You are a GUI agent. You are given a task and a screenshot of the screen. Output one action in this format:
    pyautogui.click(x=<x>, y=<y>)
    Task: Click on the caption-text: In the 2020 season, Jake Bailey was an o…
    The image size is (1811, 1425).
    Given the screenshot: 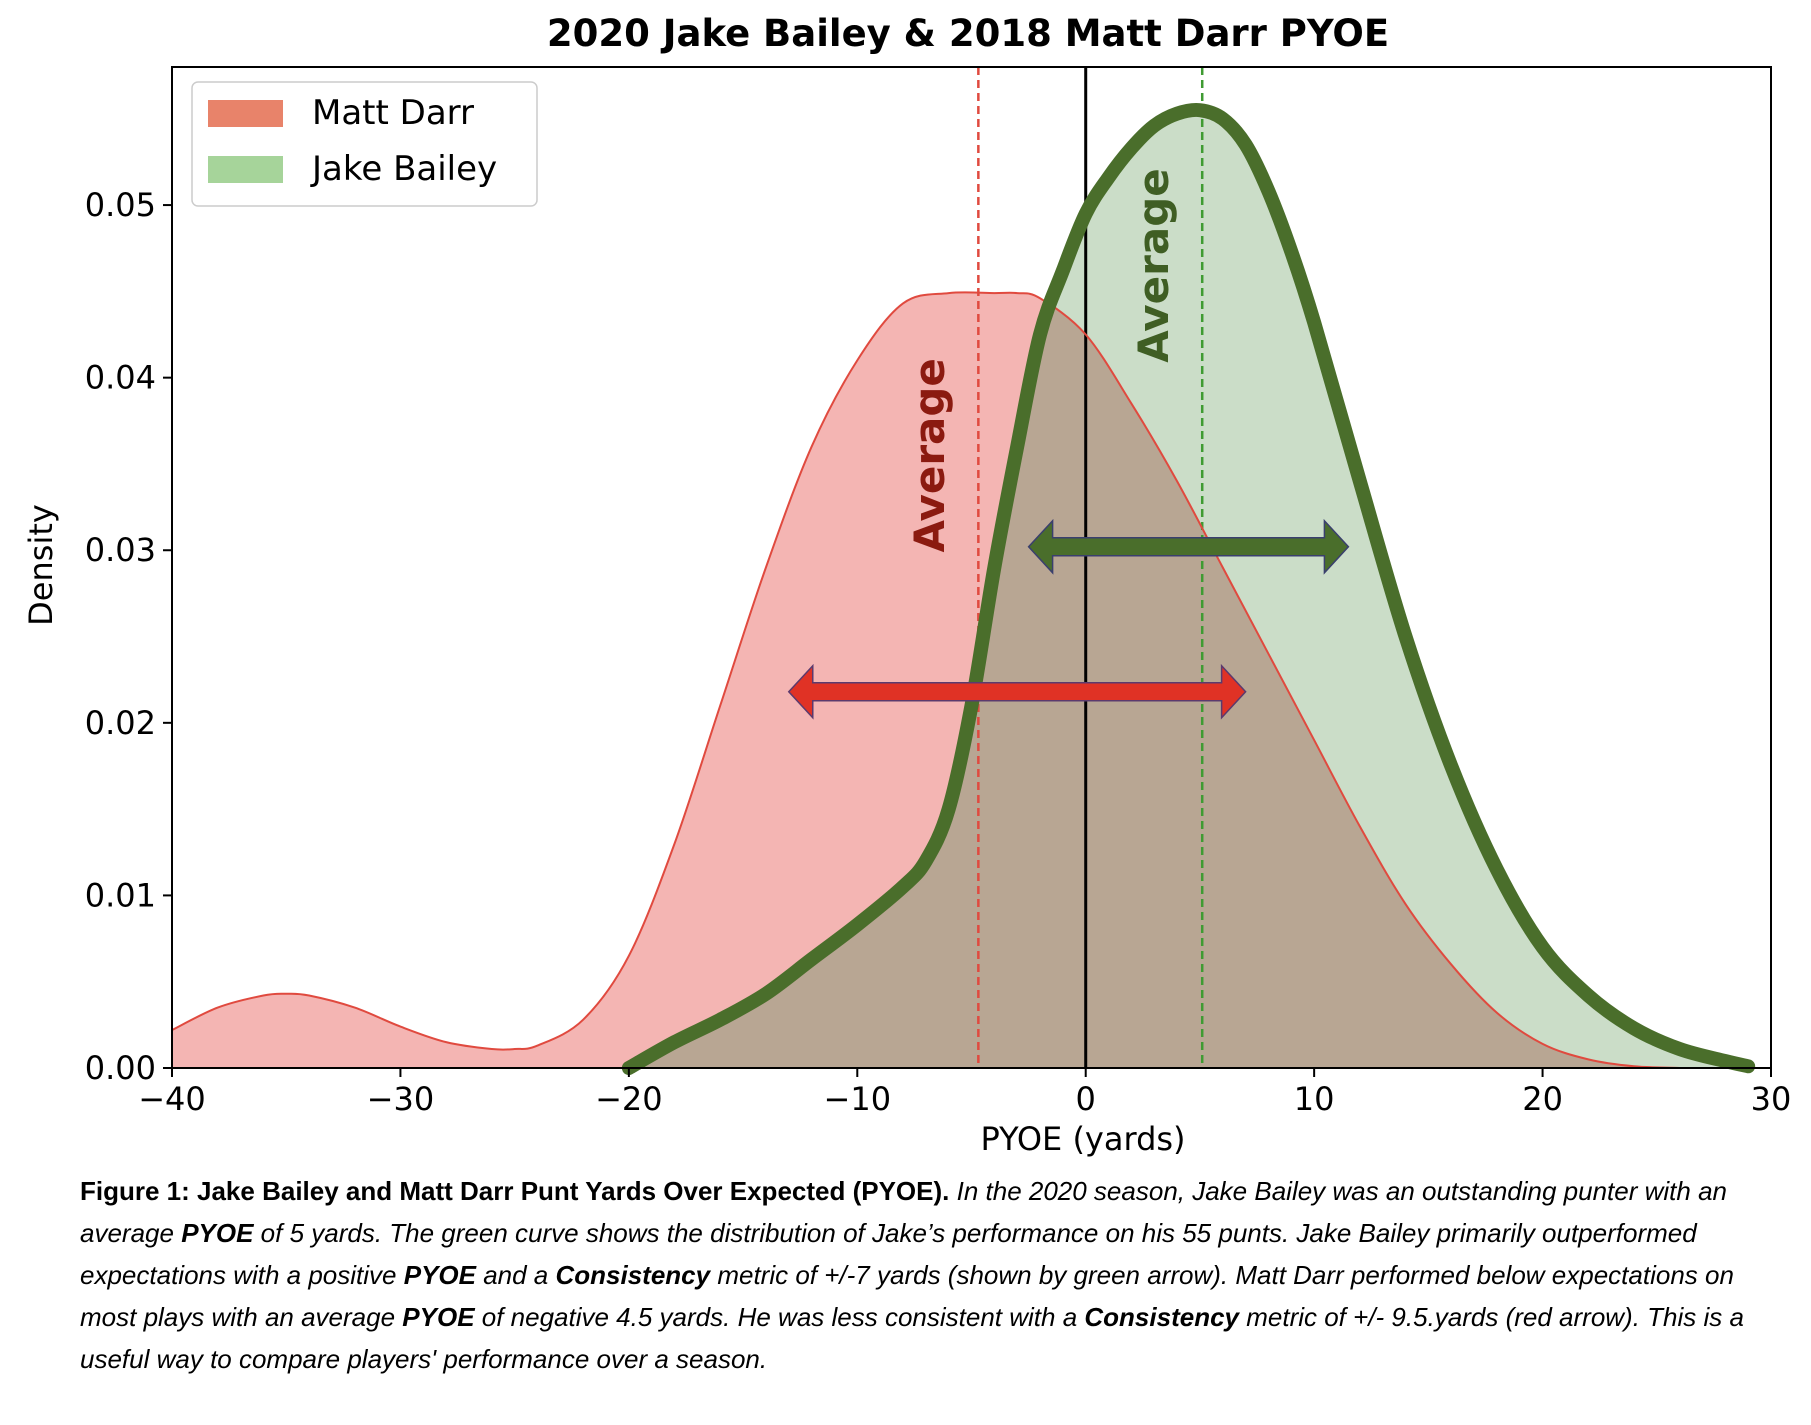 What is the action you would take?
    pyautogui.click(x=904, y=1212)
    